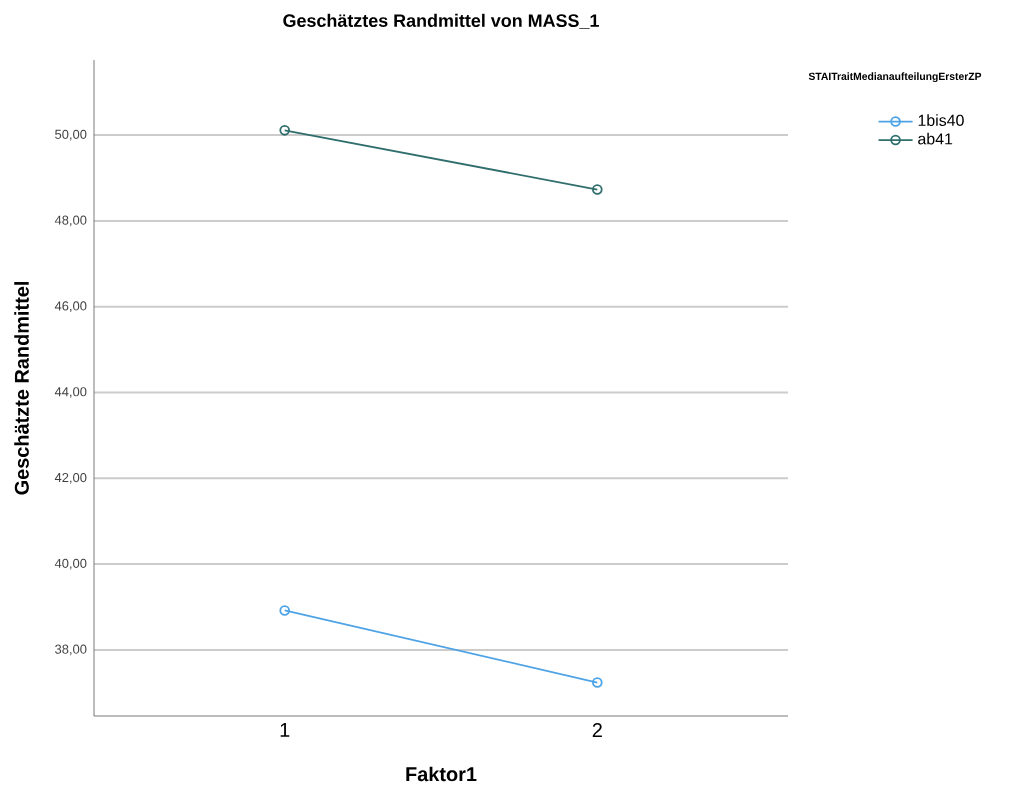  What do you see at coordinates (441, 21) in the screenshot?
I see `chart-title: Geschätztes Randmittel von MASS_1` at bounding box center [441, 21].